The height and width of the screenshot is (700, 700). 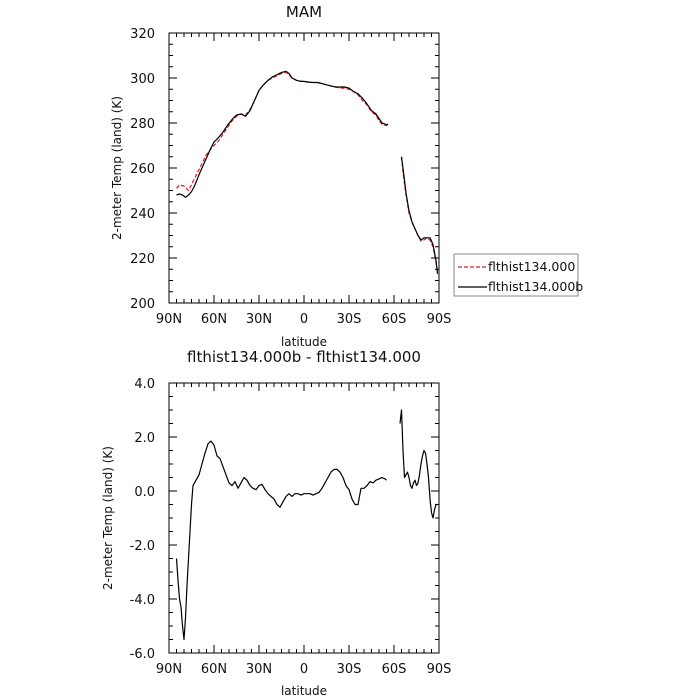 I want to click on y-tick-label: 300, so click(x=142, y=79).